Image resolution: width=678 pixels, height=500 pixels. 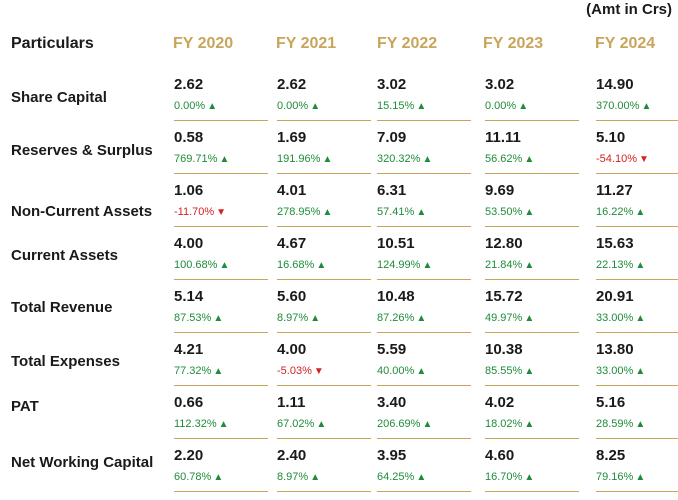 I want to click on cell-change: 21.84% ▲, so click(x=509, y=265).